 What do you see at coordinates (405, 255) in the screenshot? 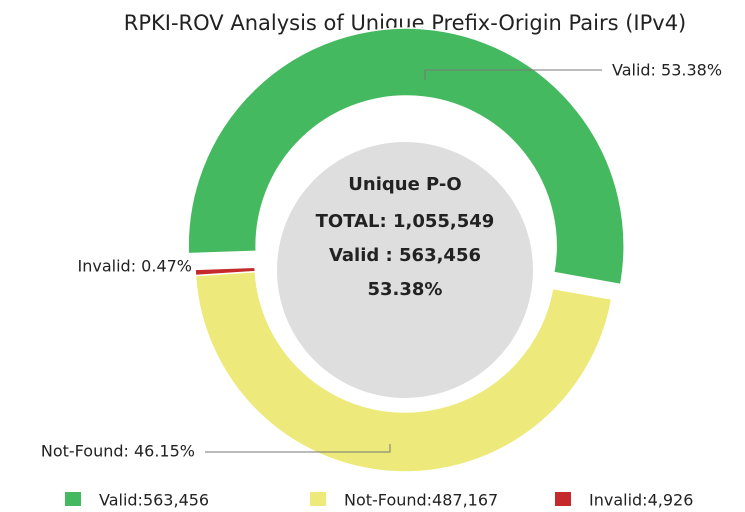
I see `center-text: Valid : 563,456` at bounding box center [405, 255].